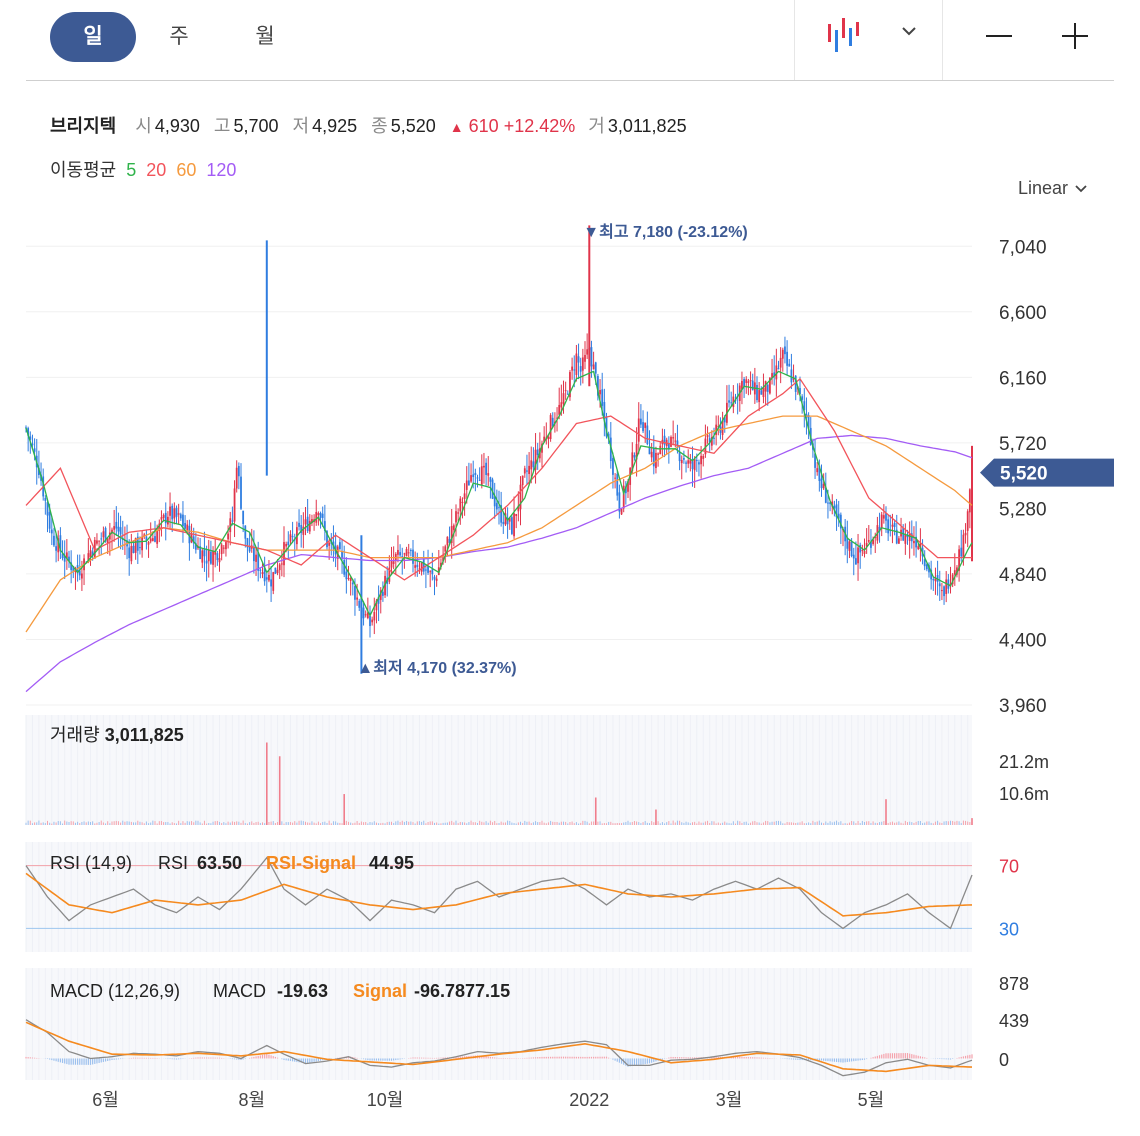 Image resolution: width=1140 pixels, height=1136 pixels. I want to click on scale-mode-label: Linear, so click(1043, 188).